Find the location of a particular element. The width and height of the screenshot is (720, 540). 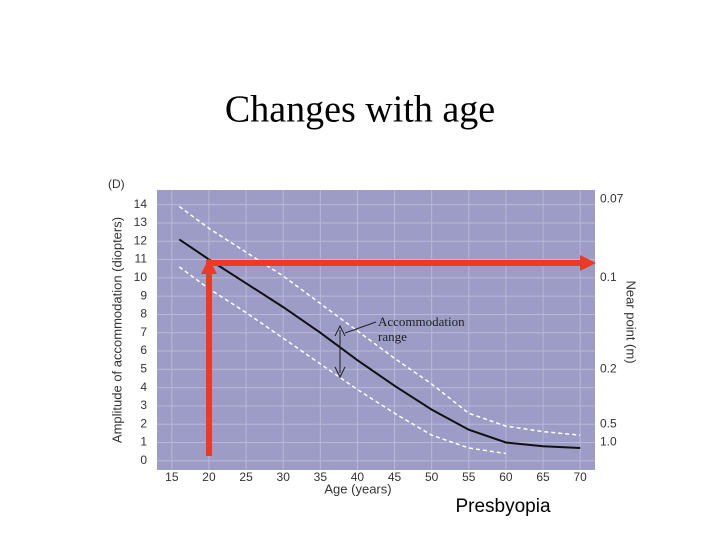

x-tick-label: 70 is located at coordinates (580, 477).